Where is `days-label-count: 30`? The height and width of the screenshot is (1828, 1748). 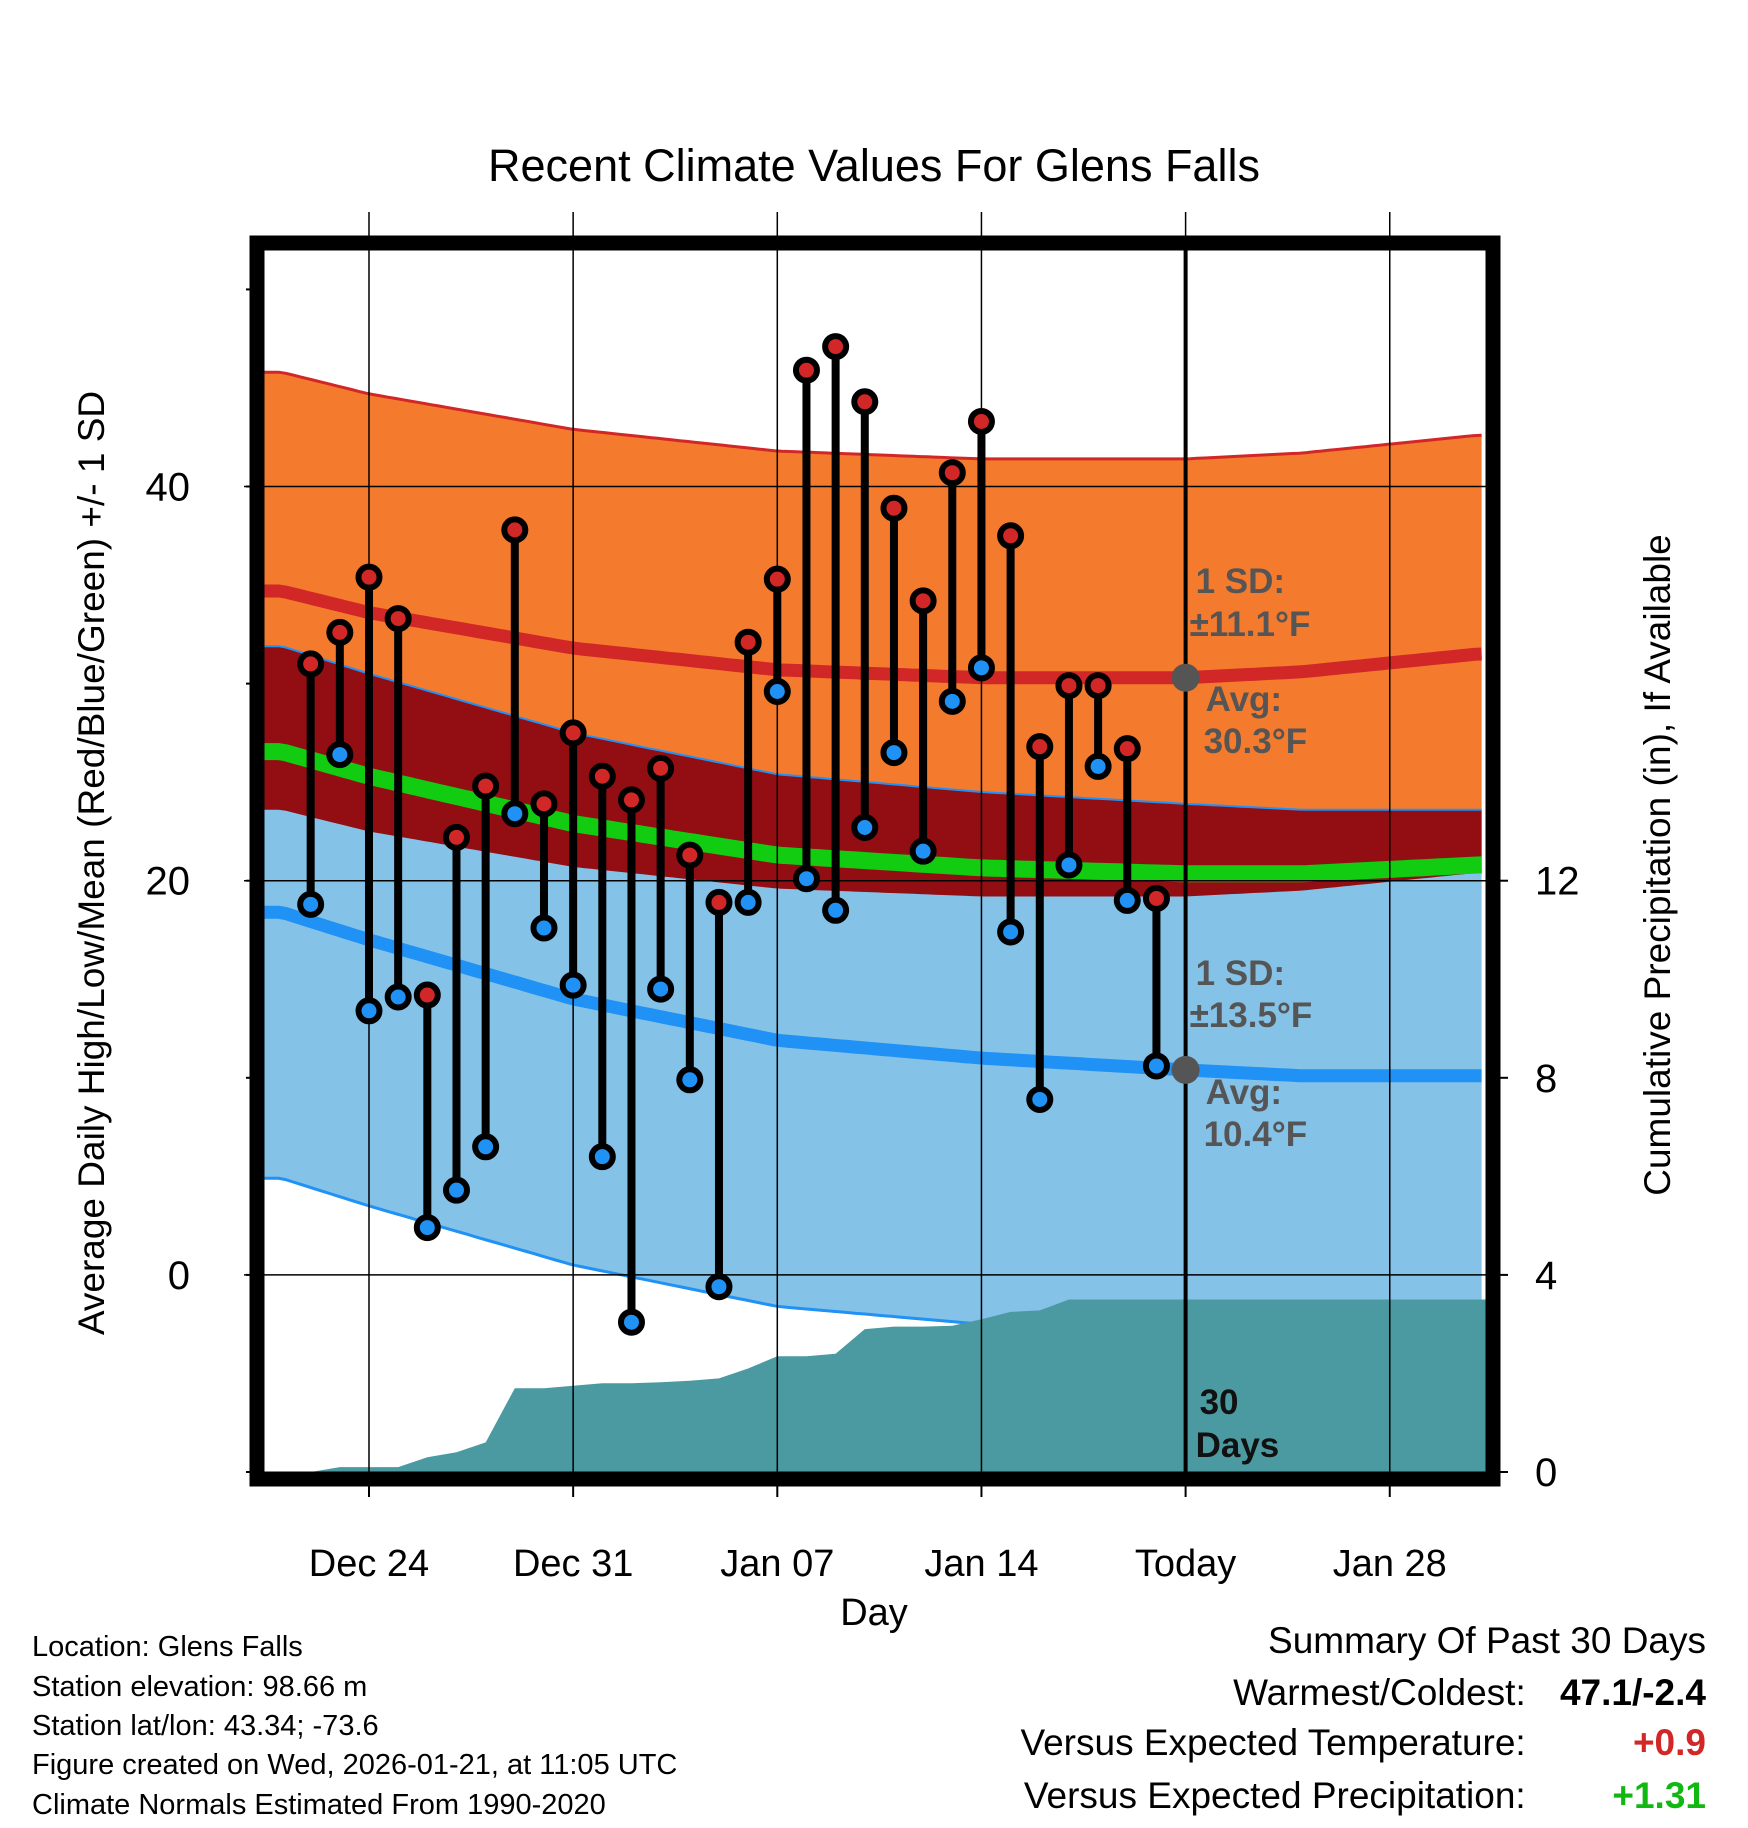
days-label-count: 30 is located at coordinates (1219, 1402).